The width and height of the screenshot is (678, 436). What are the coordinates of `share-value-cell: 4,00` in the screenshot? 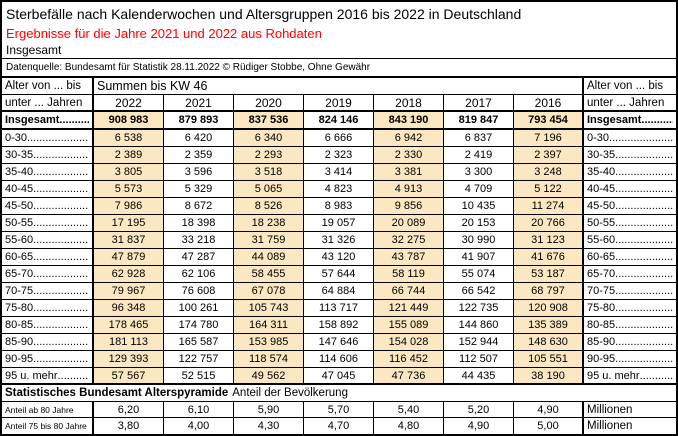 It's located at (199, 426).